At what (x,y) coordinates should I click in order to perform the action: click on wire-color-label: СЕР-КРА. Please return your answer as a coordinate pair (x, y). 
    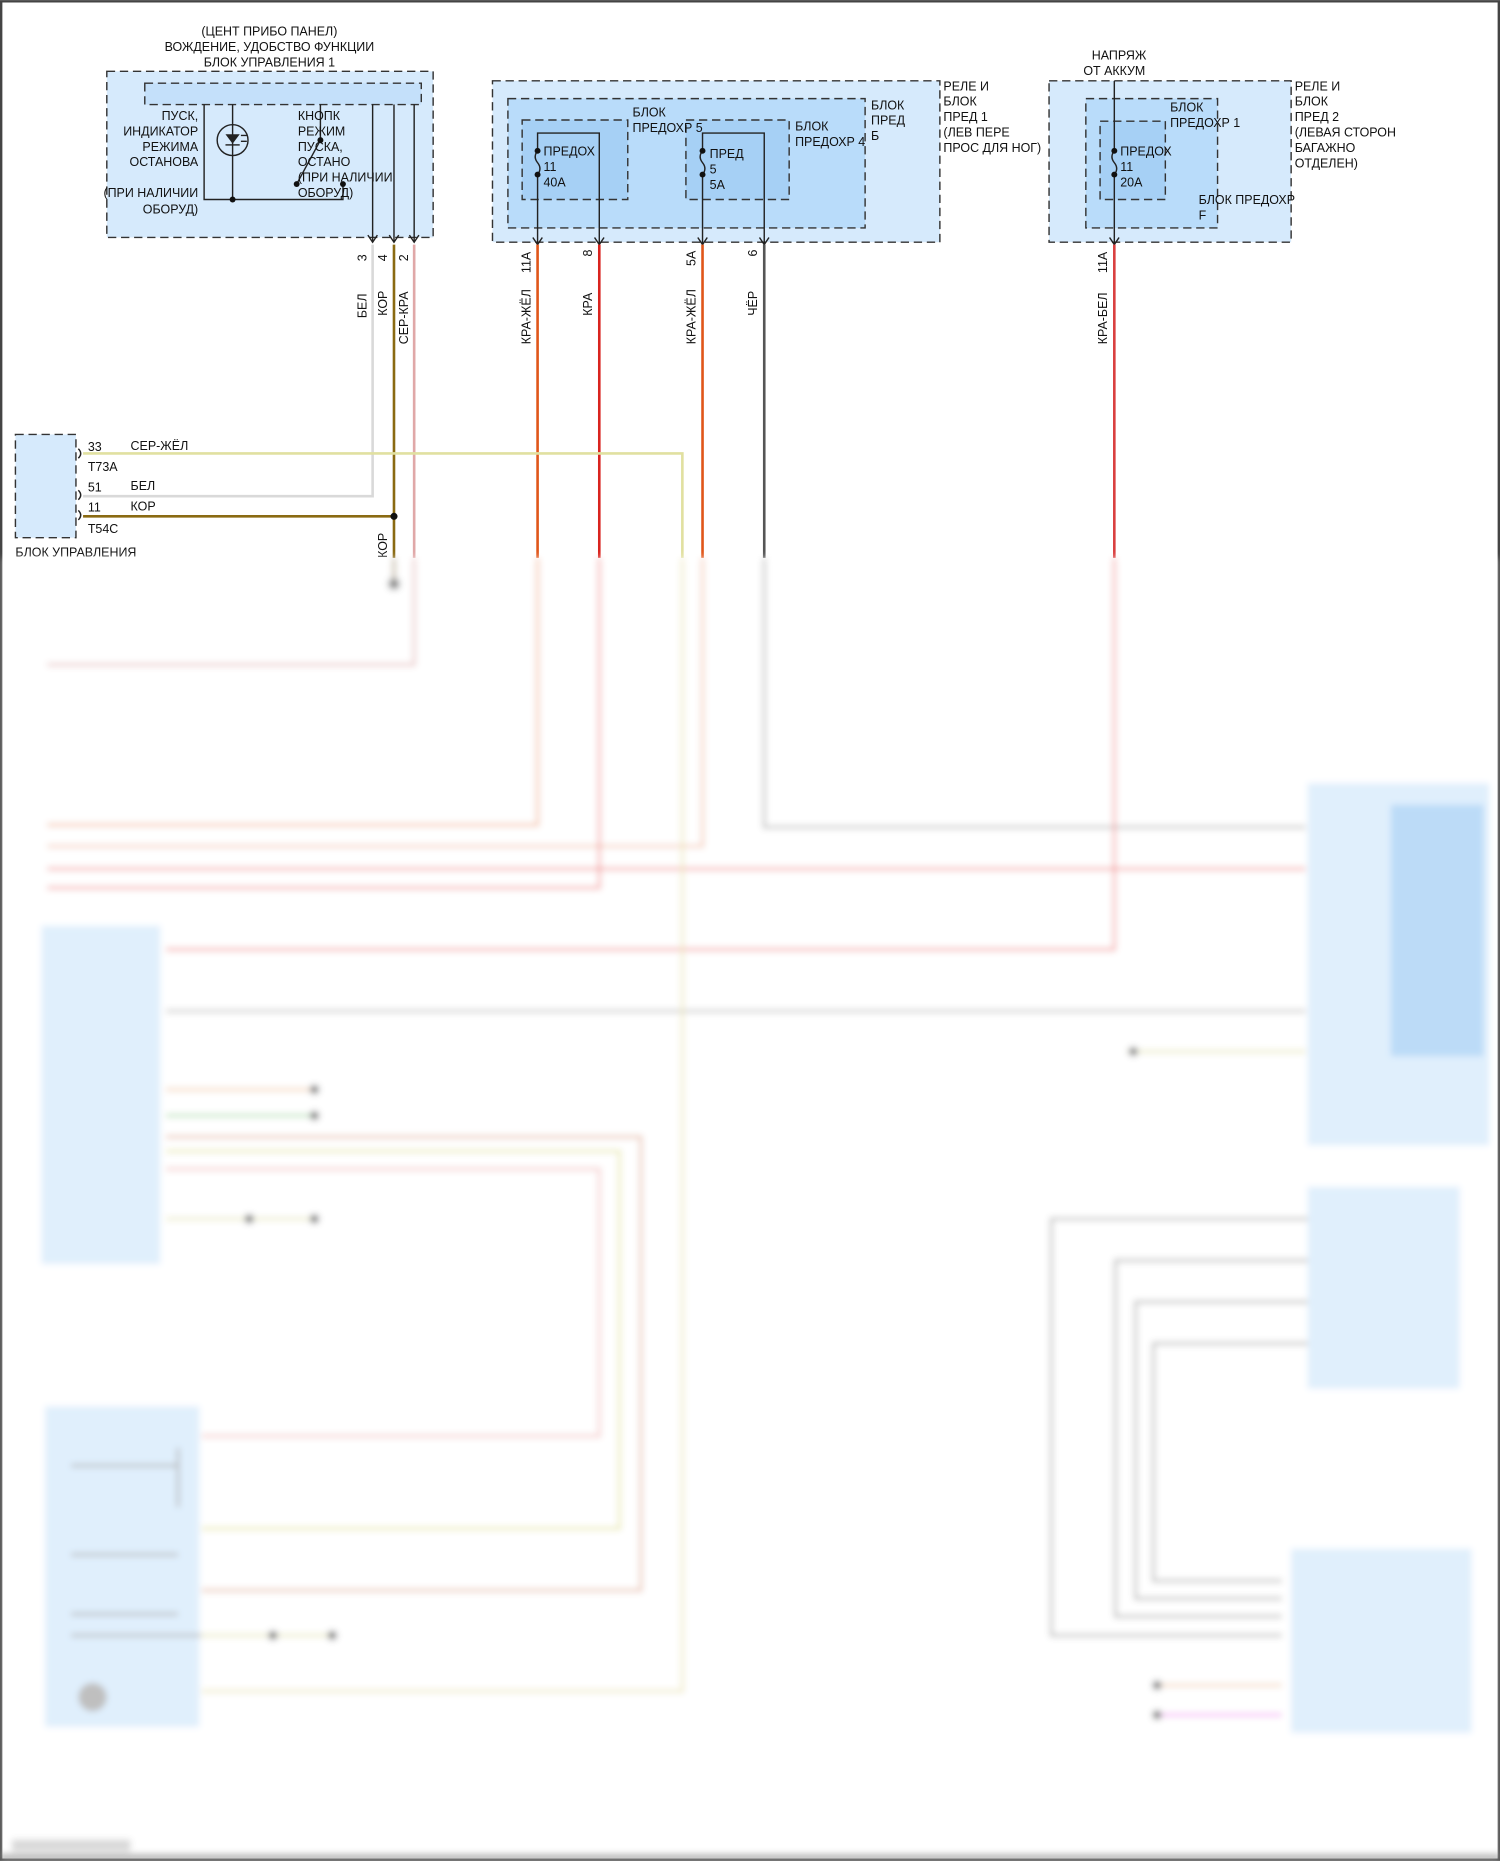
    Looking at the image, I should click on (404, 317).